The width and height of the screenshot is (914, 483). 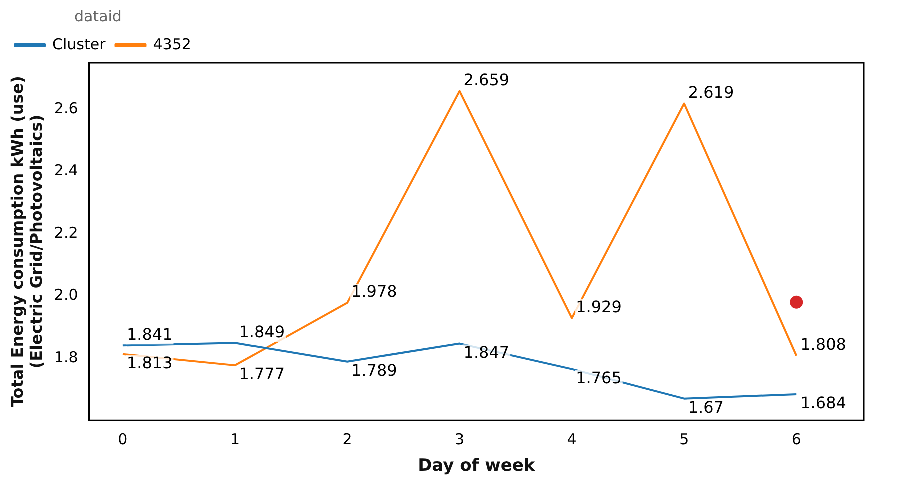 I want to click on data-label: 1.789, so click(x=375, y=370).